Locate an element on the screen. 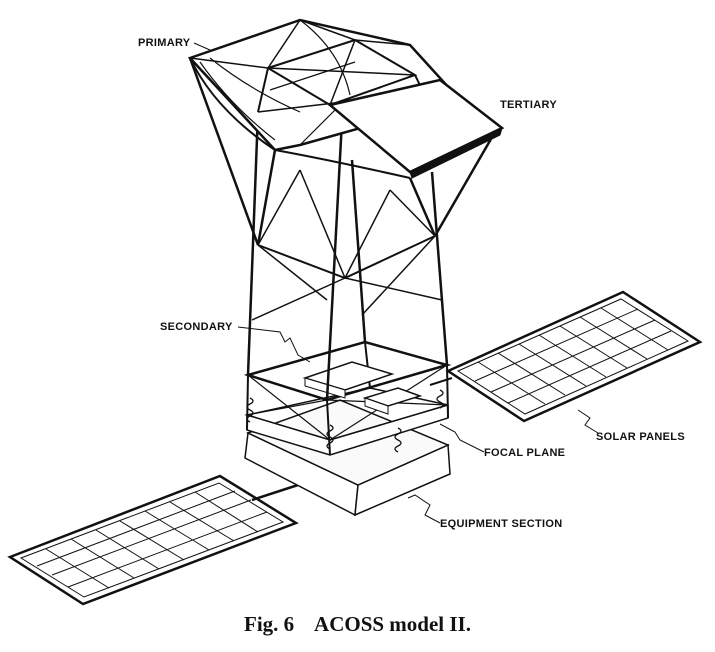 The image size is (715, 652). tertiary-label: TERTIARY is located at coordinates (528, 105).